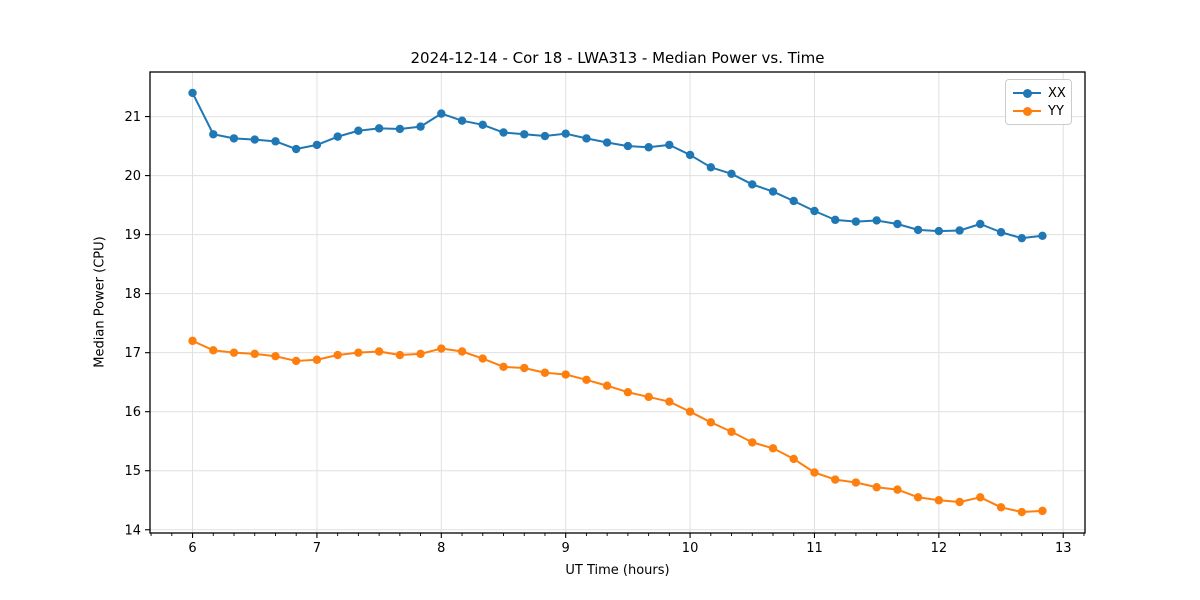 This screenshot has height=600, width=1200. I want to click on x-tick-label: 9, so click(566, 548).